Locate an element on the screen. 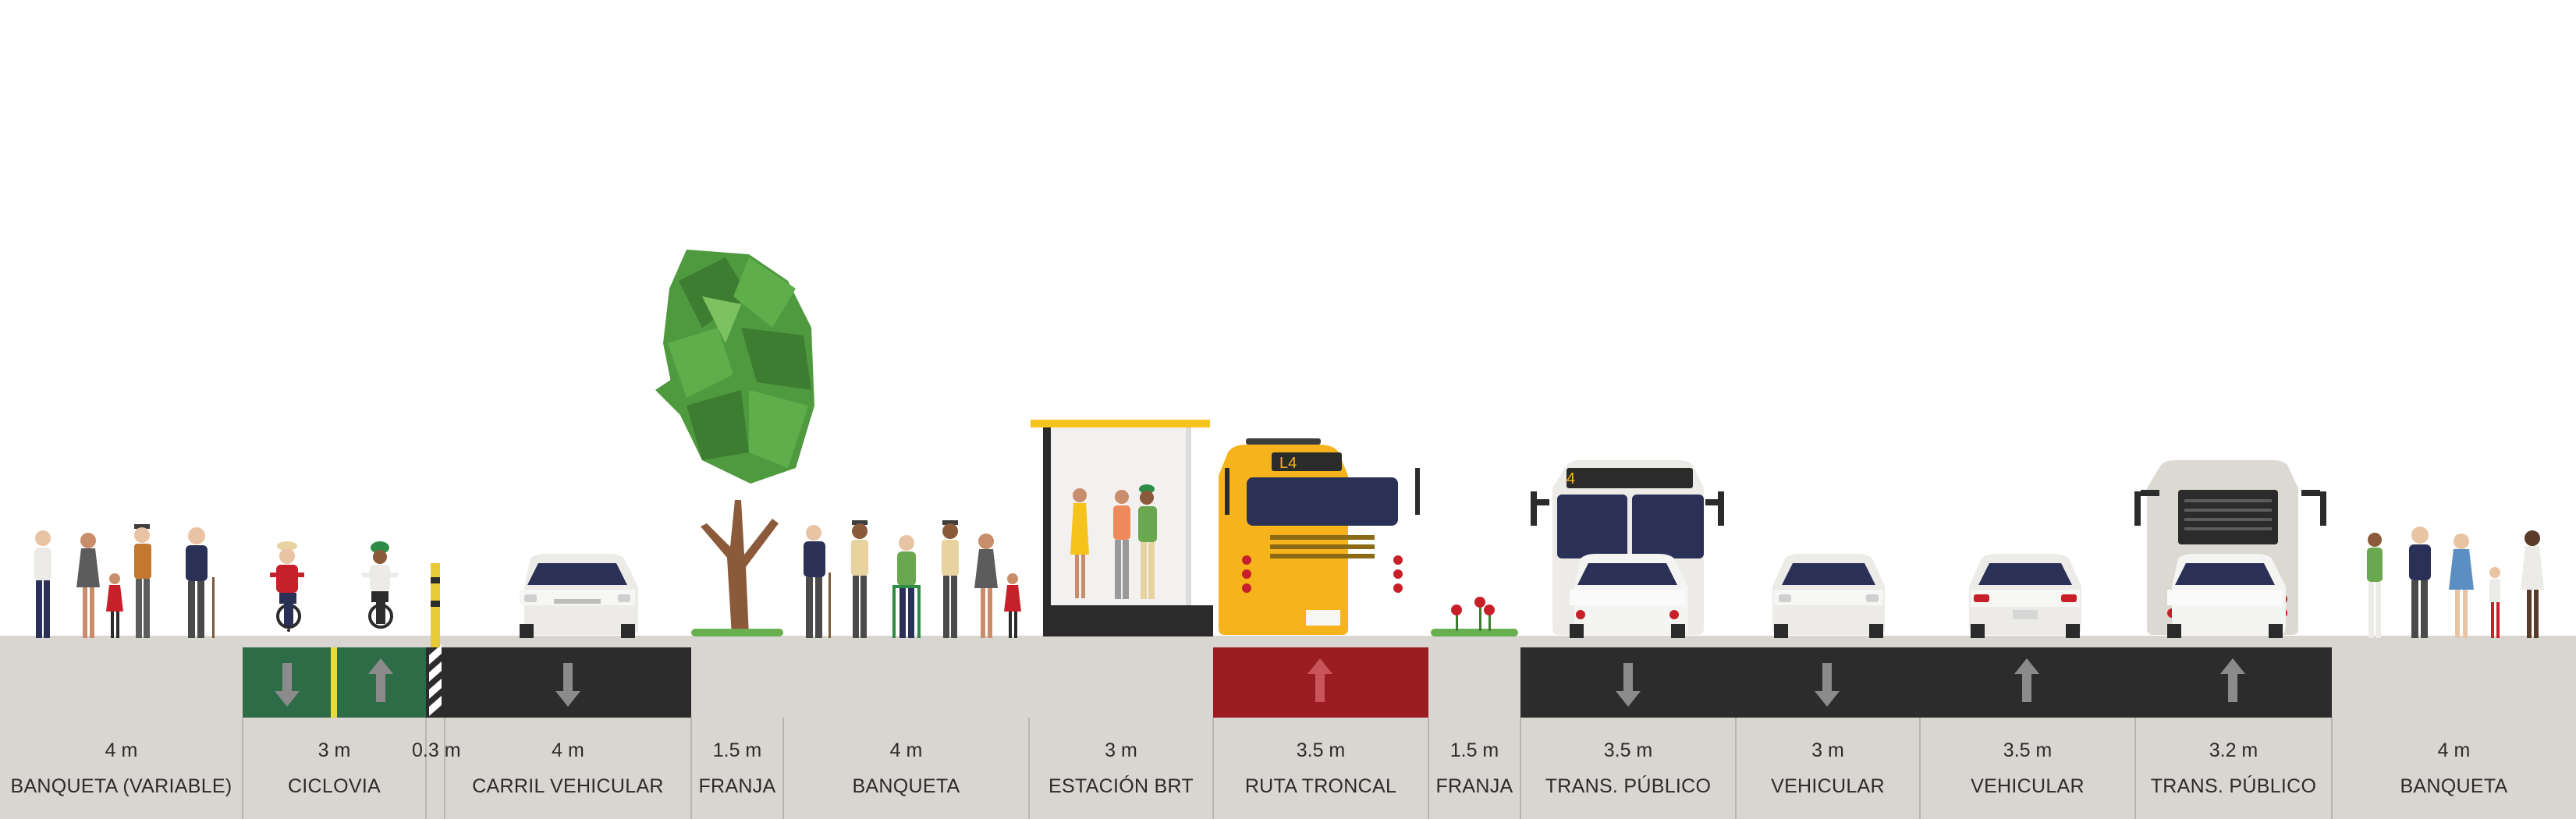 Image resolution: width=2576 pixels, height=819 pixels. flowers-icon is located at coordinates (1474, 617).